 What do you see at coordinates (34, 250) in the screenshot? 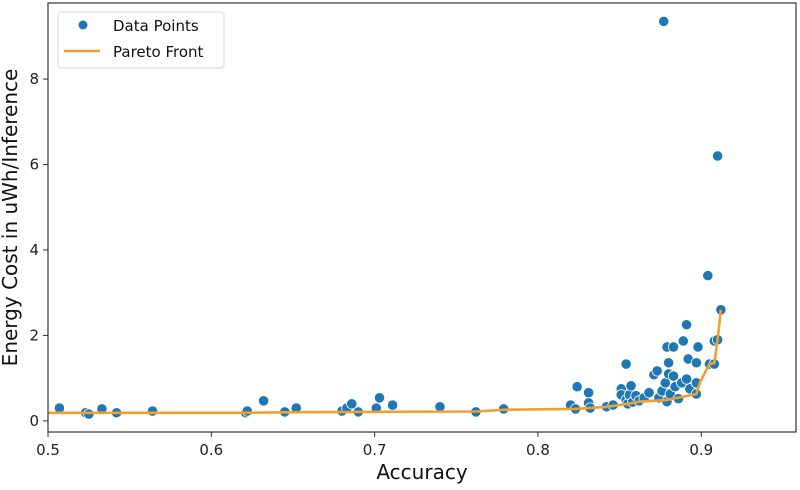
I see `y-tick-label: 4` at bounding box center [34, 250].